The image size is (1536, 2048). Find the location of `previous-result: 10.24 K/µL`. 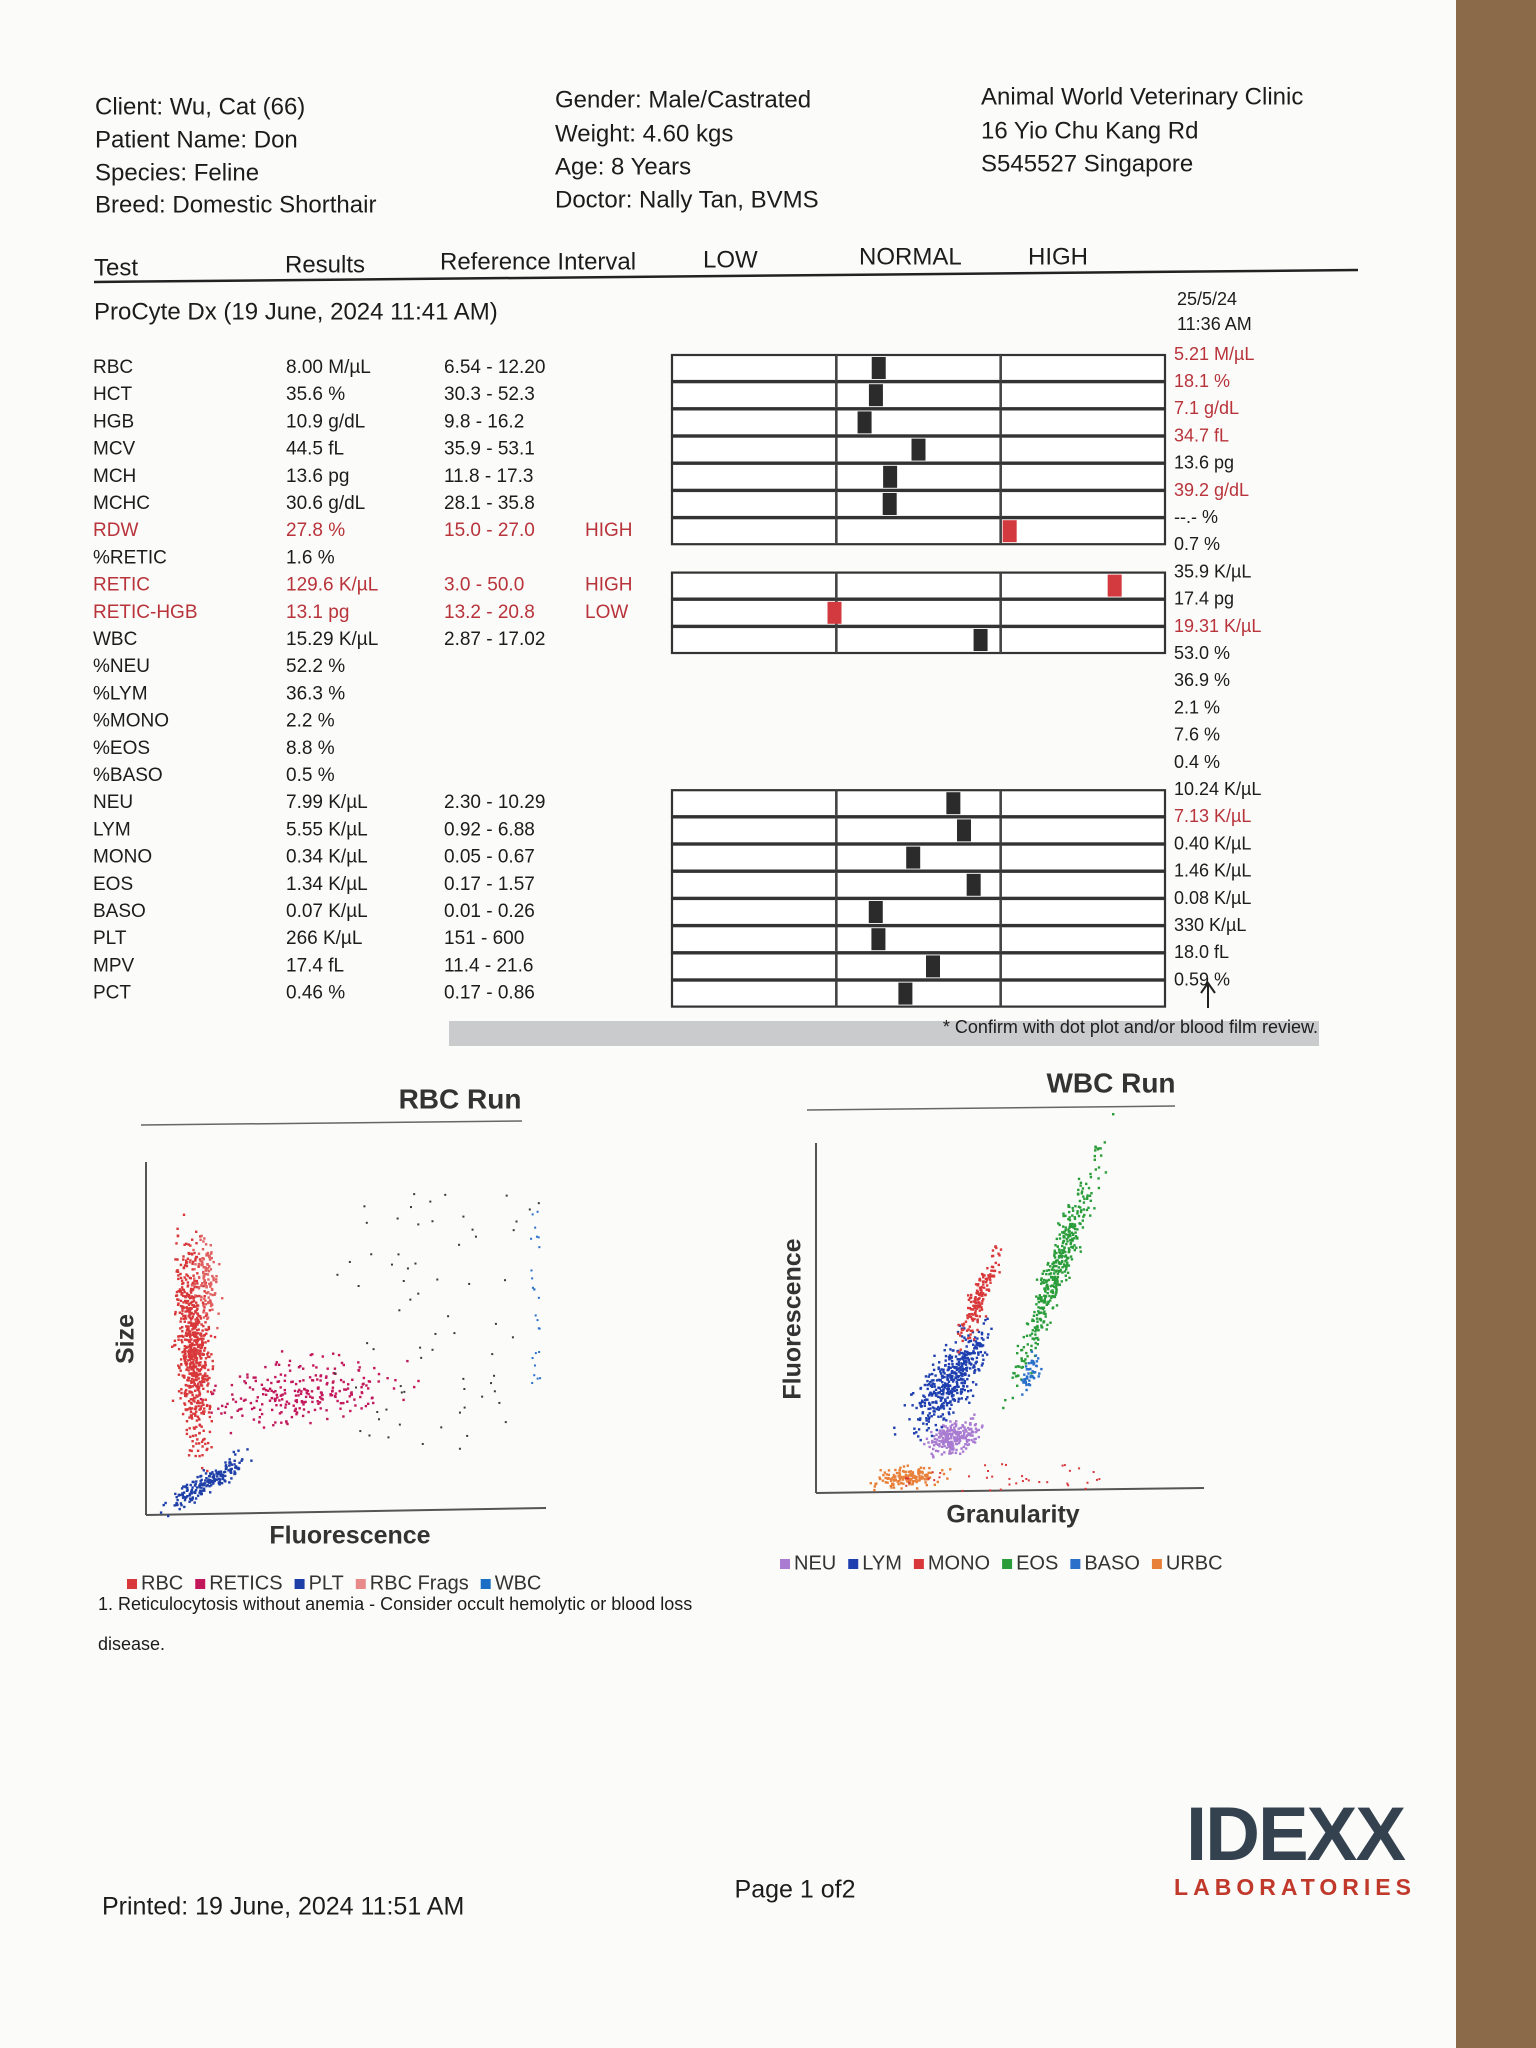

previous-result: 10.24 K/µL is located at coordinates (1217, 789).